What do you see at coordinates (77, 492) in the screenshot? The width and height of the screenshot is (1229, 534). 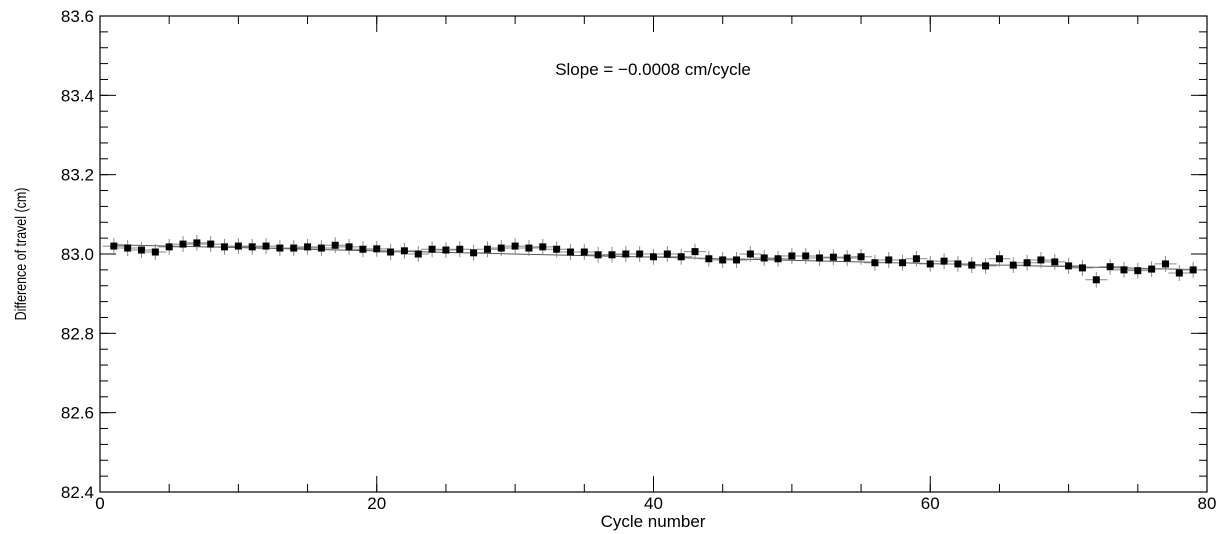 I see `y-tick-label: 82.4` at bounding box center [77, 492].